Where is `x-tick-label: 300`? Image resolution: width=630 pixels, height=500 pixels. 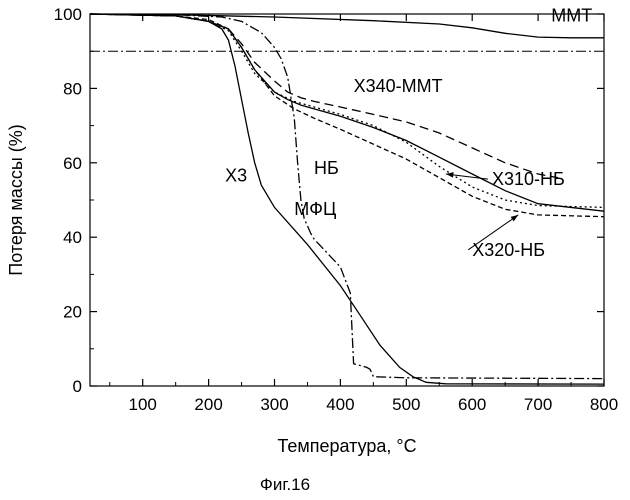 x-tick-label: 300 is located at coordinates (274, 404).